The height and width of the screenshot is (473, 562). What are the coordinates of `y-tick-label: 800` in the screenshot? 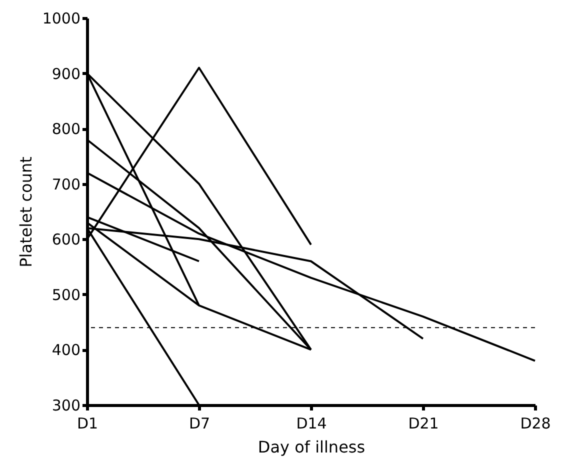 It's located at (66, 129).